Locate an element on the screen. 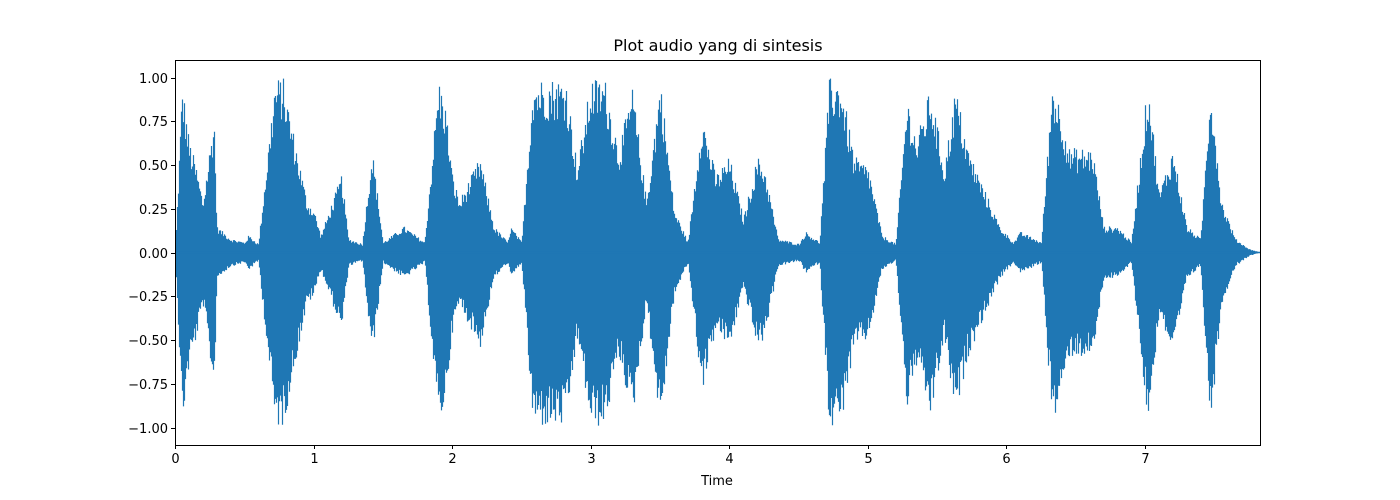  y-tick-label: 0.25 is located at coordinates (153, 210).